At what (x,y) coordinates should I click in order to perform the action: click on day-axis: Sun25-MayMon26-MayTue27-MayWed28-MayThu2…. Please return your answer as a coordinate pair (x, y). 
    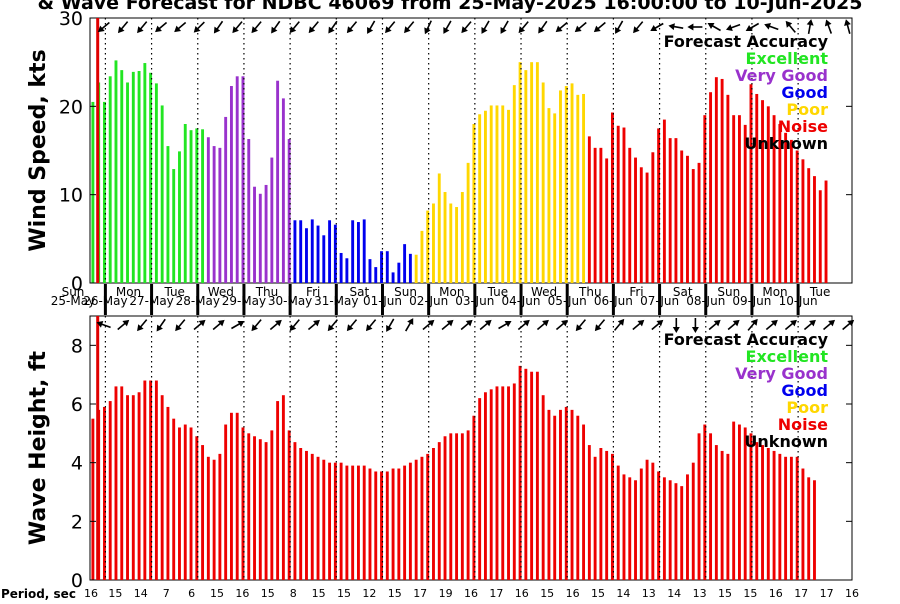
    Looking at the image, I should click on (451, 299).